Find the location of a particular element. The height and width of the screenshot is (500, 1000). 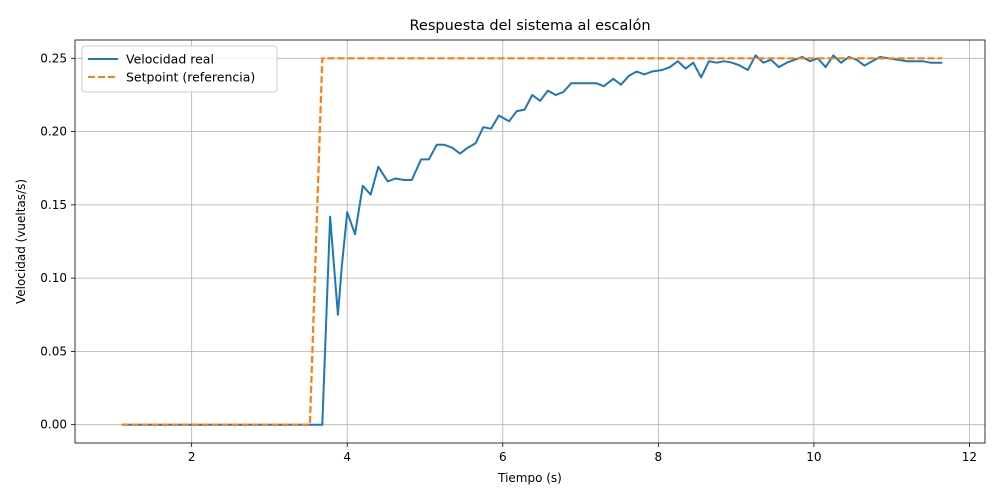

x-tick-label: 6 is located at coordinates (503, 457).